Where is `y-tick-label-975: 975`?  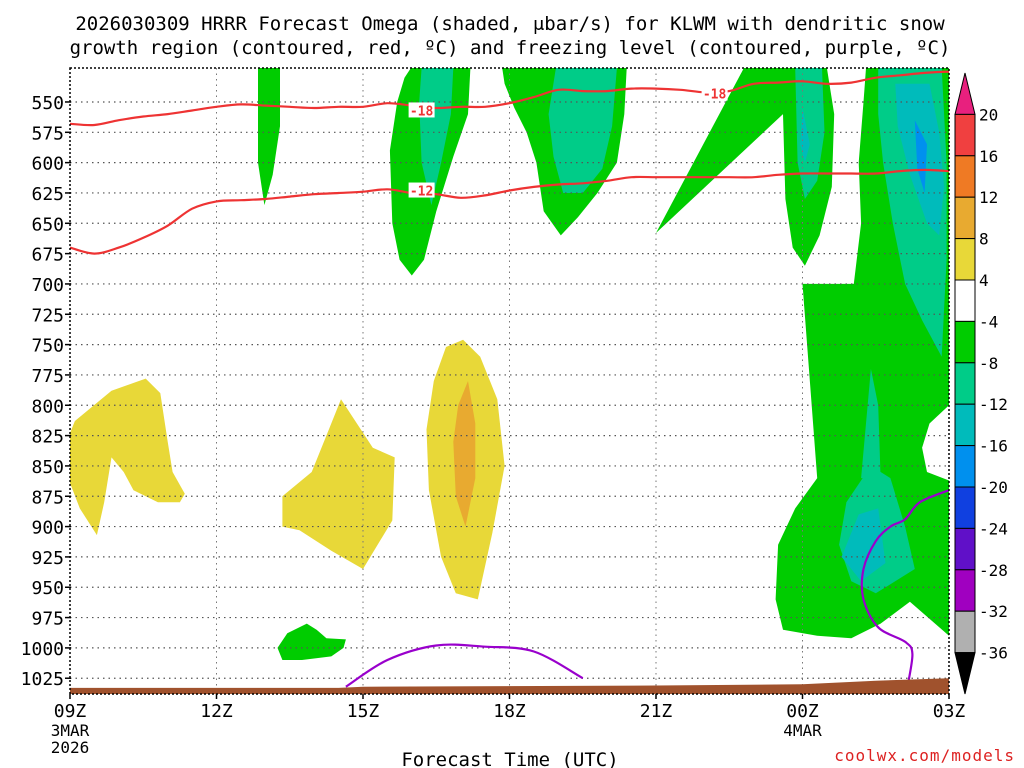 y-tick-label-975: 975 is located at coordinates (47, 619).